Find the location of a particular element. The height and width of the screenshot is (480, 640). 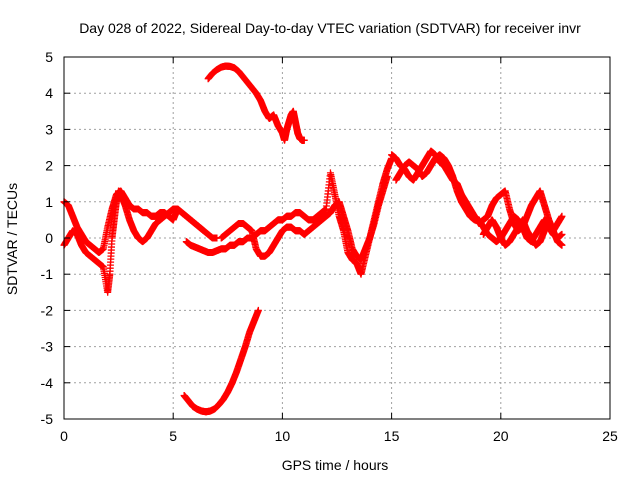

x-axis-label: GPS time / hours is located at coordinates (335, 465).